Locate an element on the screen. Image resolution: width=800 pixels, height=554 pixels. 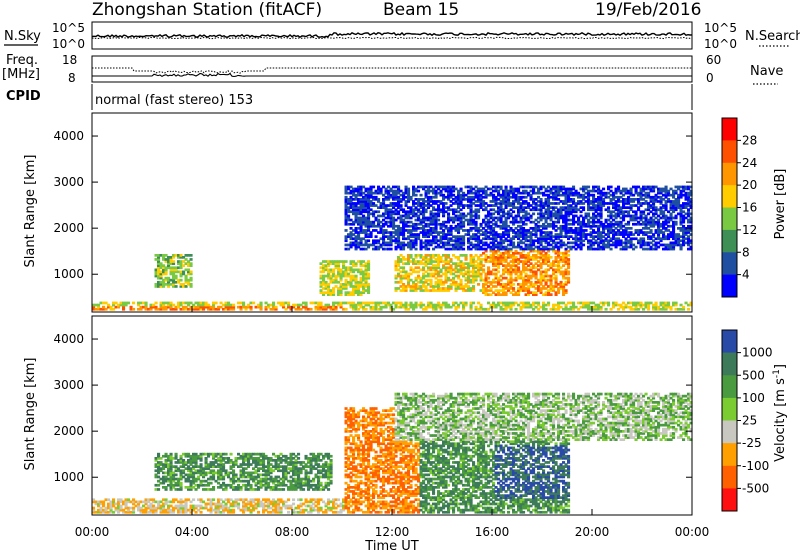
power-cell-1999 is located at coordinates (459, 193).